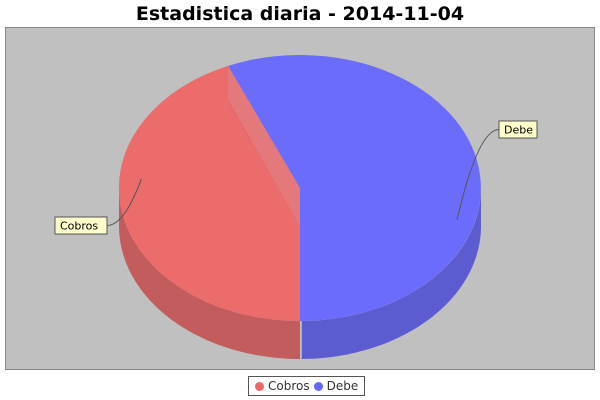 This screenshot has width=600, height=400. Describe the element at coordinates (391, 273) in the screenshot. I see `pie-side-debe` at that location.